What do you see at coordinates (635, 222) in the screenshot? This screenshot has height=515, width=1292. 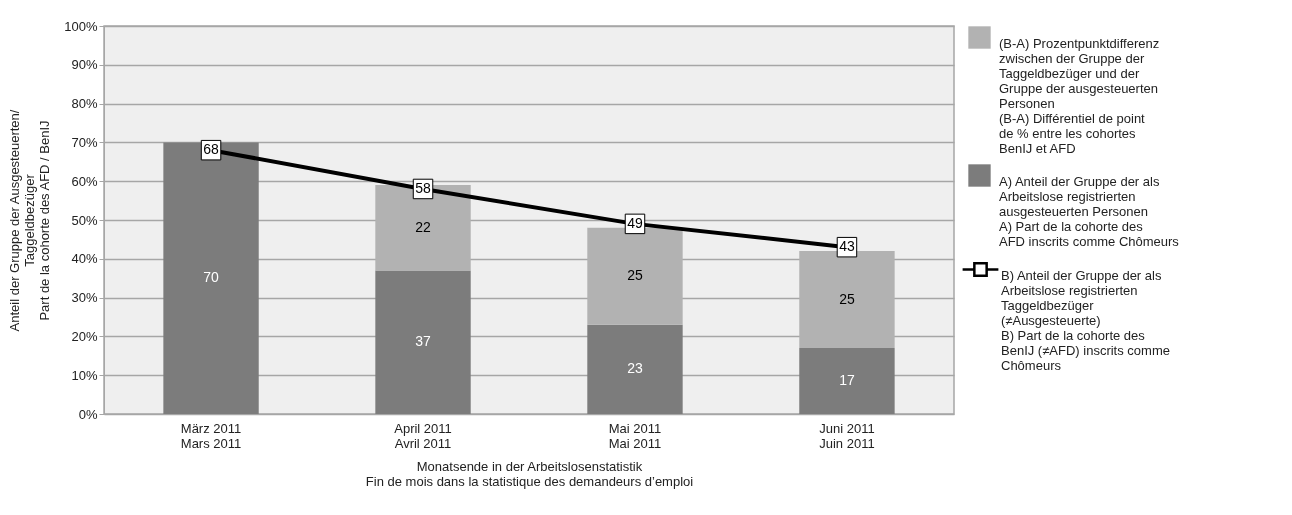 I see `data-label: 49` at bounding box center [635, 222].